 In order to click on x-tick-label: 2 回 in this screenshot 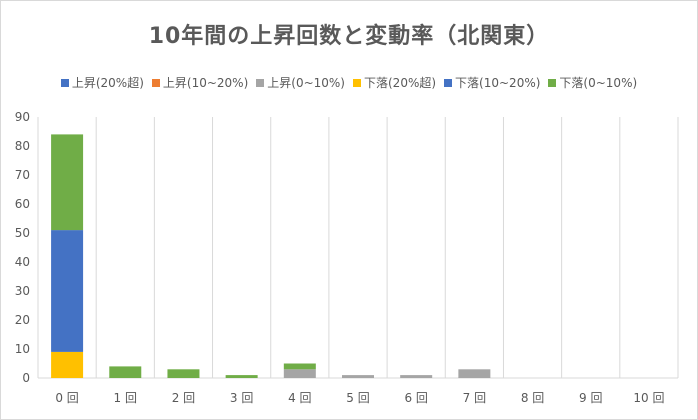, I will do `click(183, 398)`.